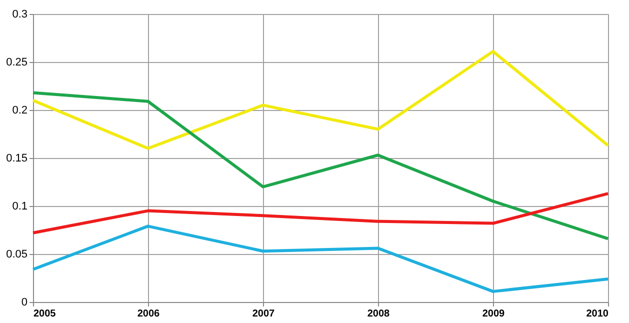 This screenshot has height=323, width=629. Describe the element at coordinates (17, 62) in the screenshot. I see `y-tick-label: 0.25` at that location.